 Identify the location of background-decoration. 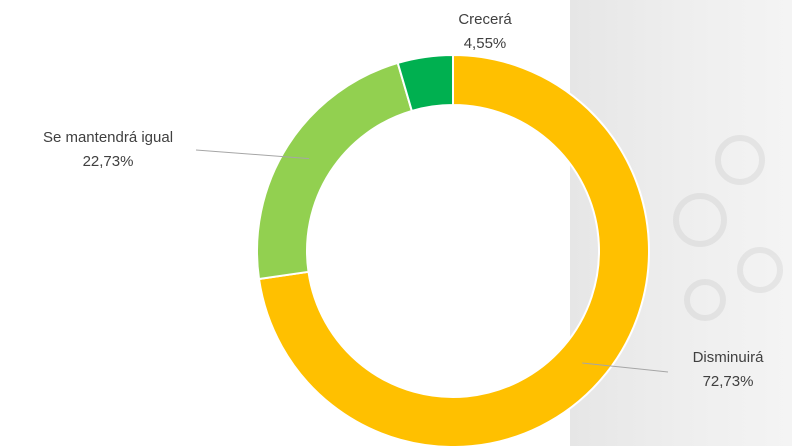
(728, 228).